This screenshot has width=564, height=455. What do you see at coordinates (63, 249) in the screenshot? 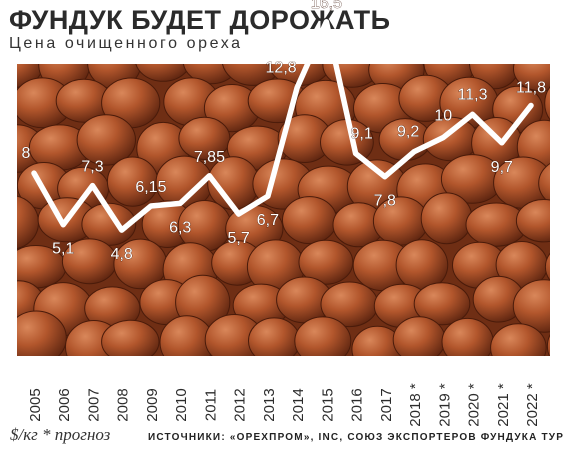
I see `data-label: 5,1` at bounding box center [63, 249].